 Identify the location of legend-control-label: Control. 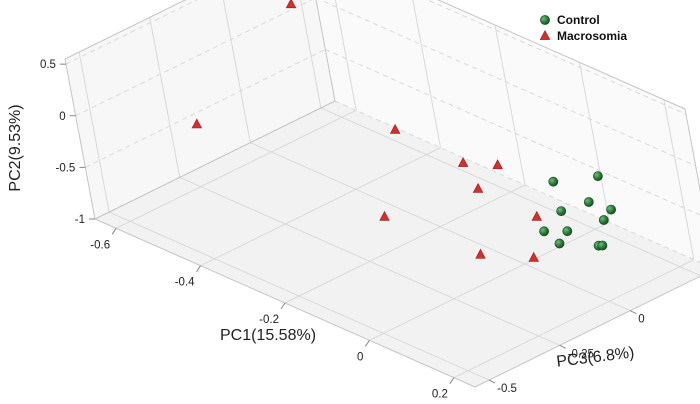
(578, 20).